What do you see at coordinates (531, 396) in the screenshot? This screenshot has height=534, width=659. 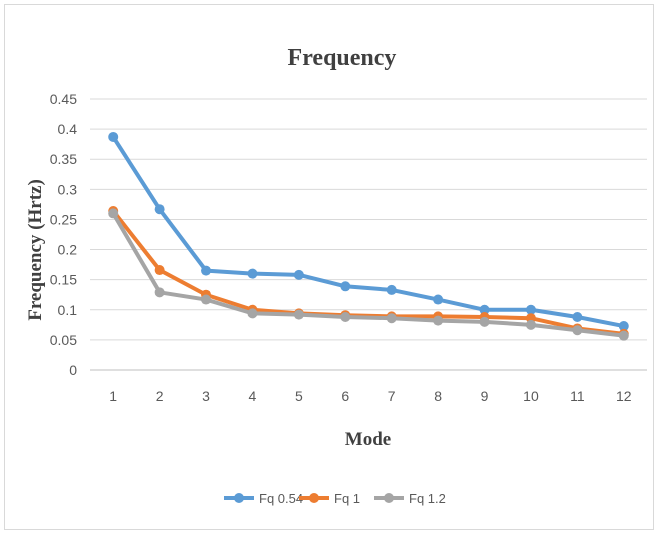 I see `x-tick-label: 10` at bounding box center [531, 396].